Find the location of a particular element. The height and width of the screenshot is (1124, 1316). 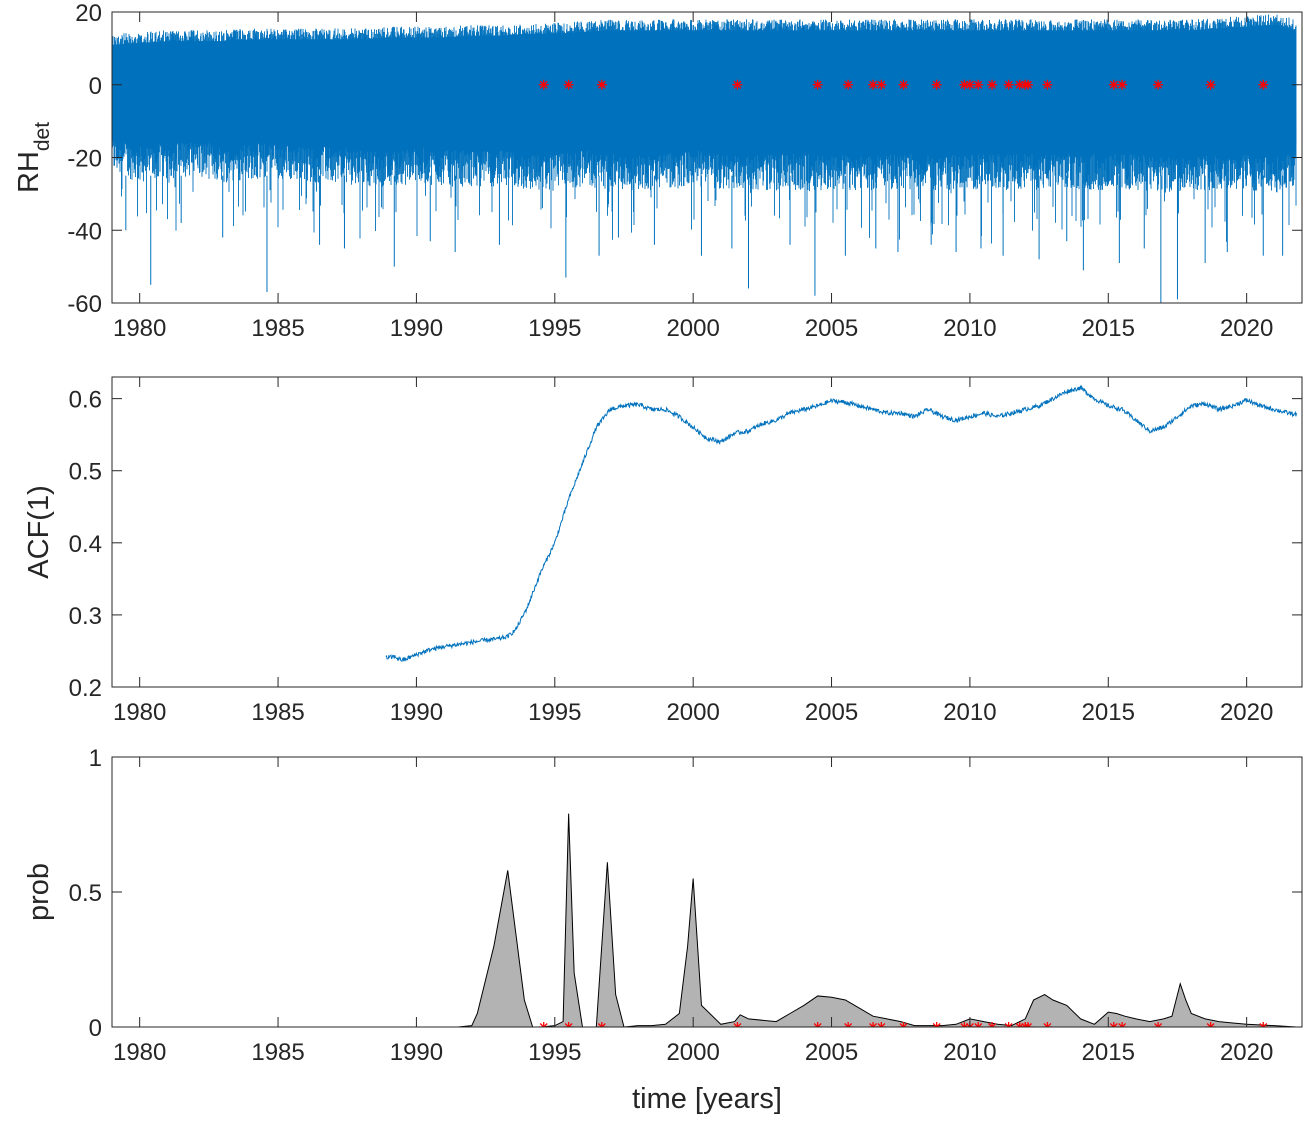

prob-plot-area is located at coordinates (841, 920).